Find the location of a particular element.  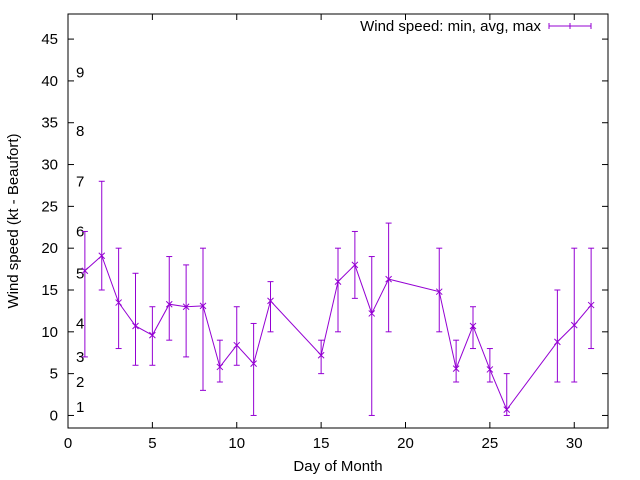

beaufort-scale-labels: 1 2 3 4 5 6 7 8 9 is located at coordinates (80, 241).